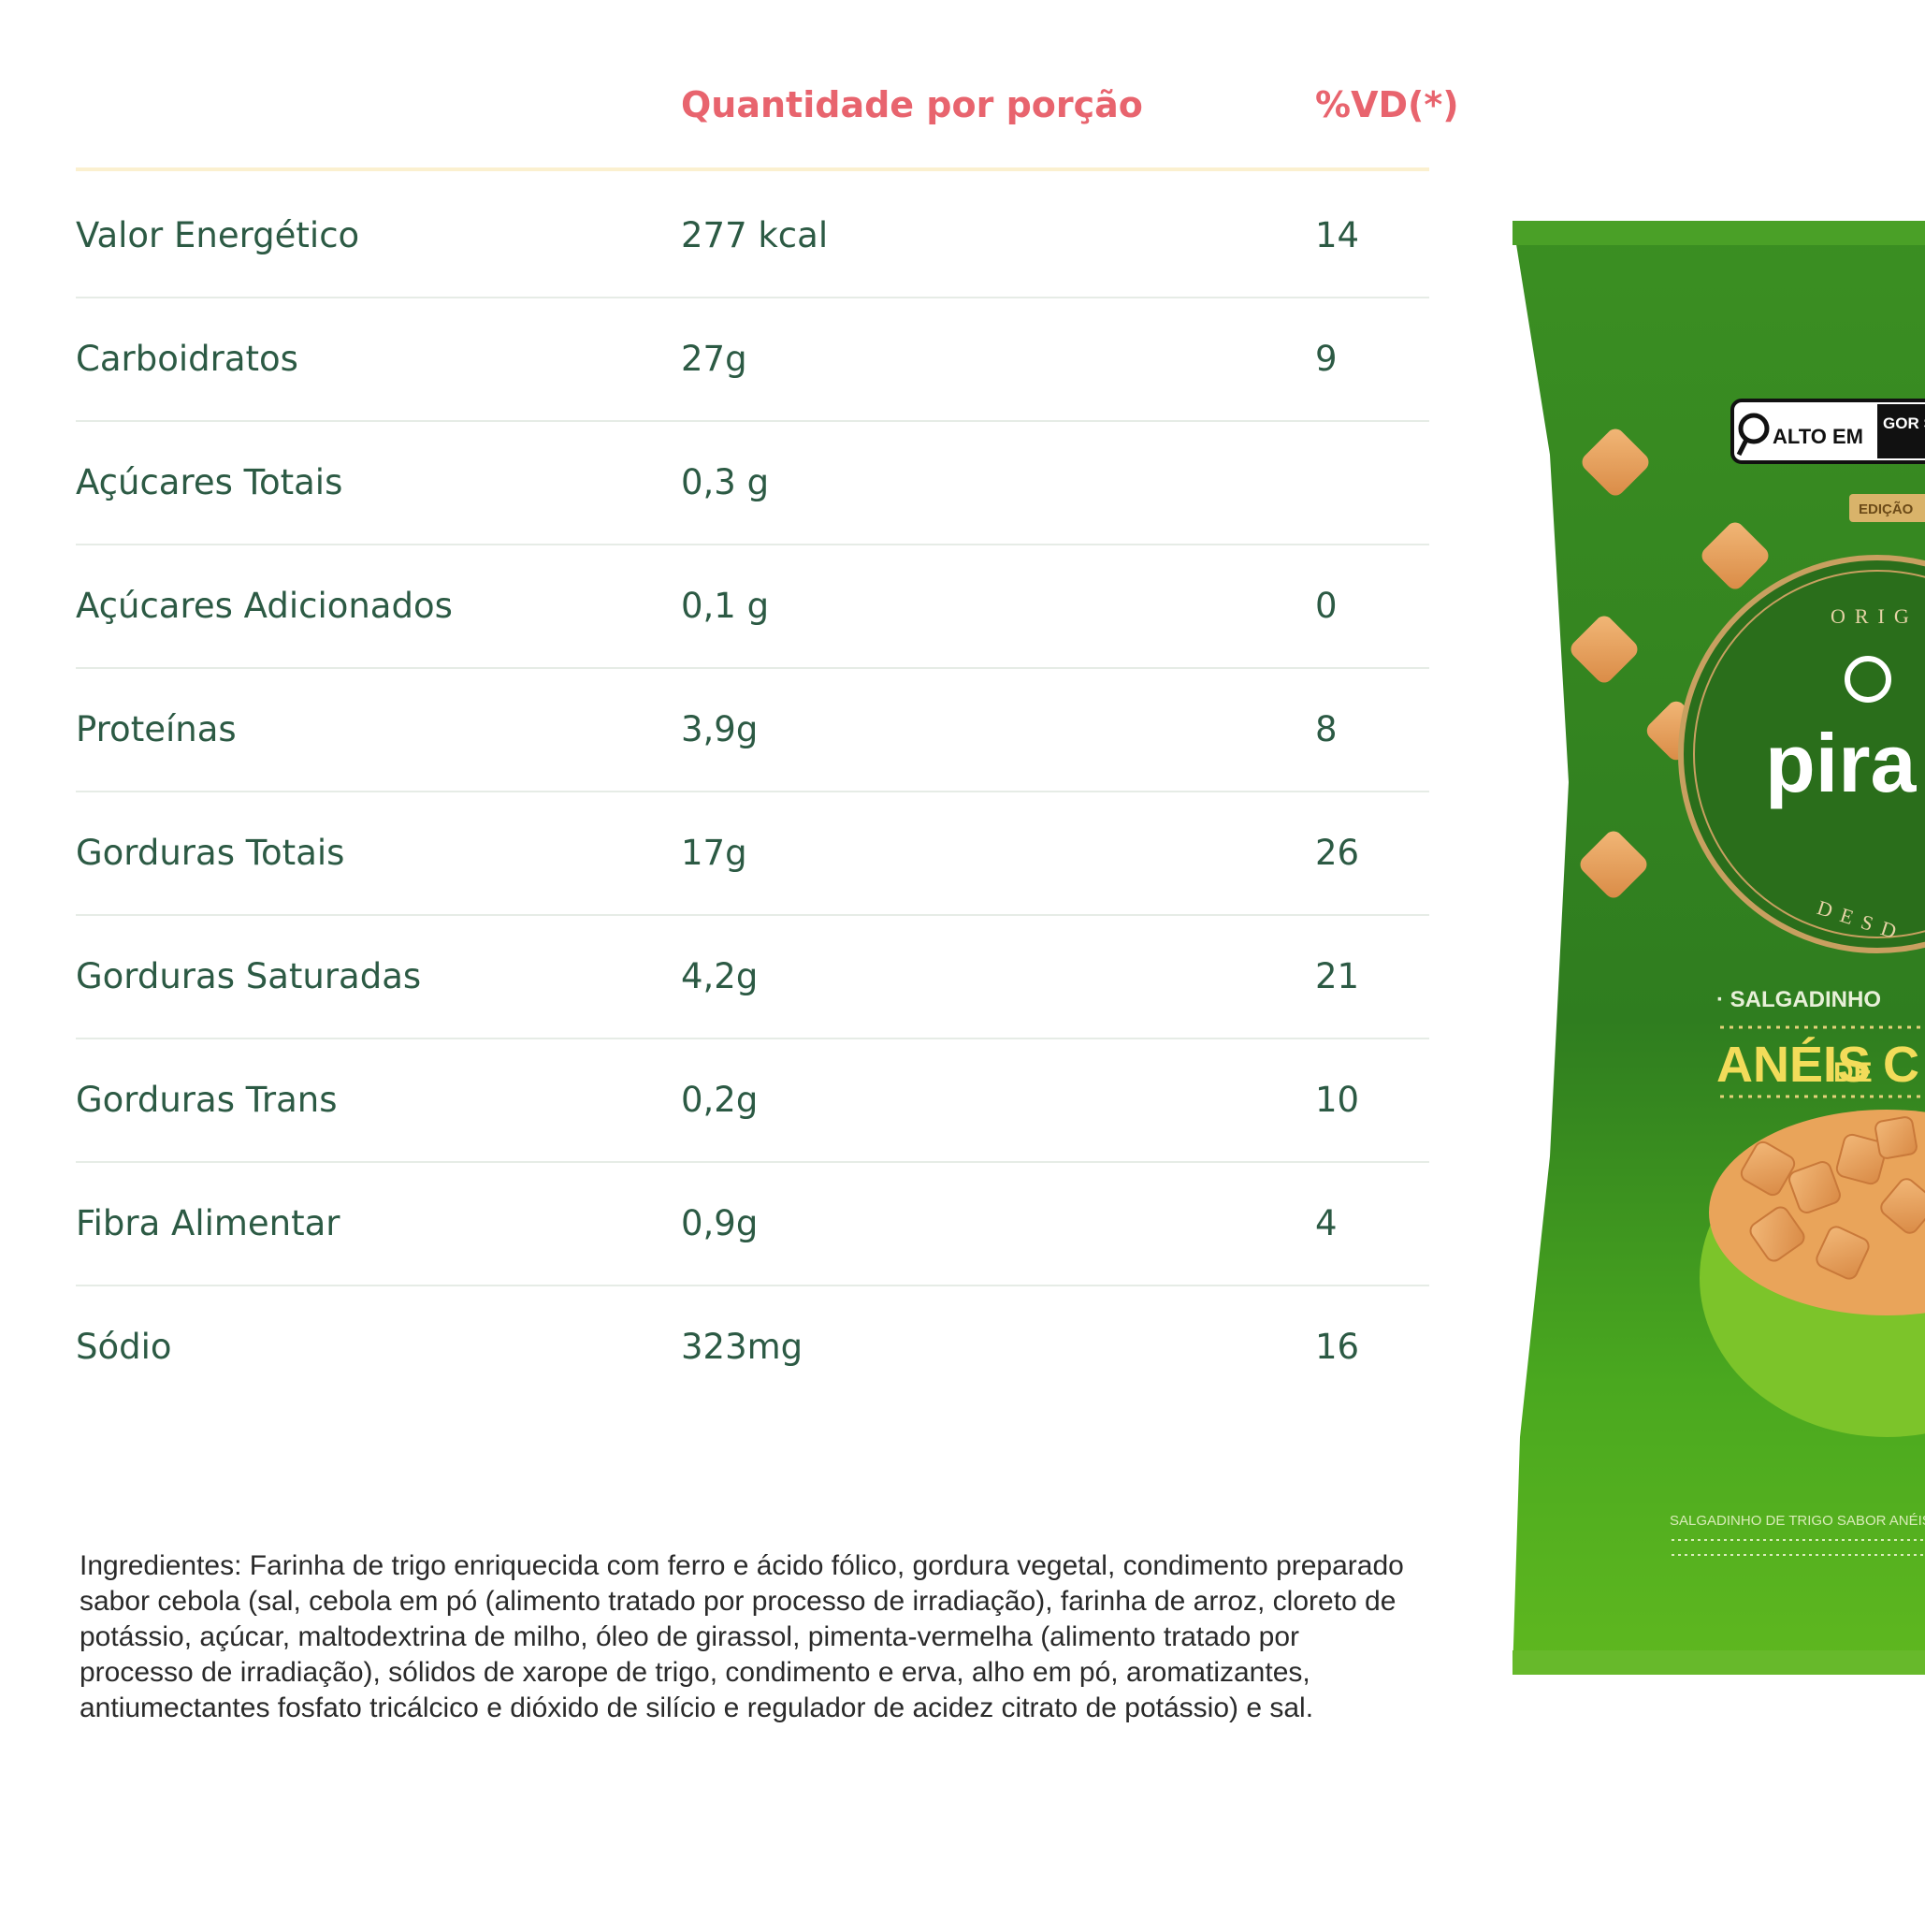 The height and width of the screenshot is (1932, 1925). I want to click on edition-text: EDIÇÃO, so click(1886, 509).